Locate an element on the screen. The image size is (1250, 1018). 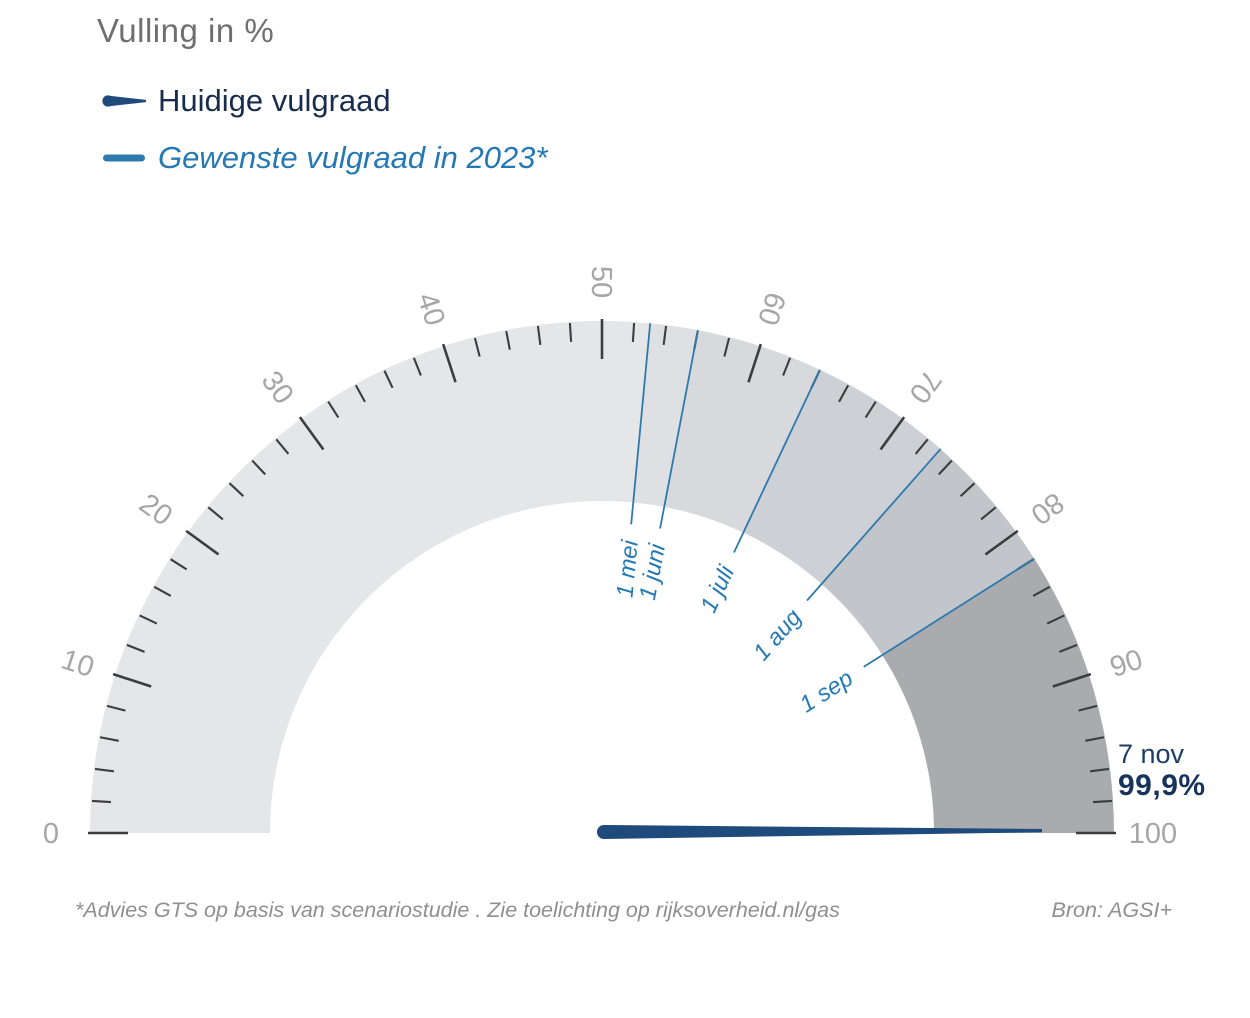
scale-label: 60 is located at coordinates (771, 308).